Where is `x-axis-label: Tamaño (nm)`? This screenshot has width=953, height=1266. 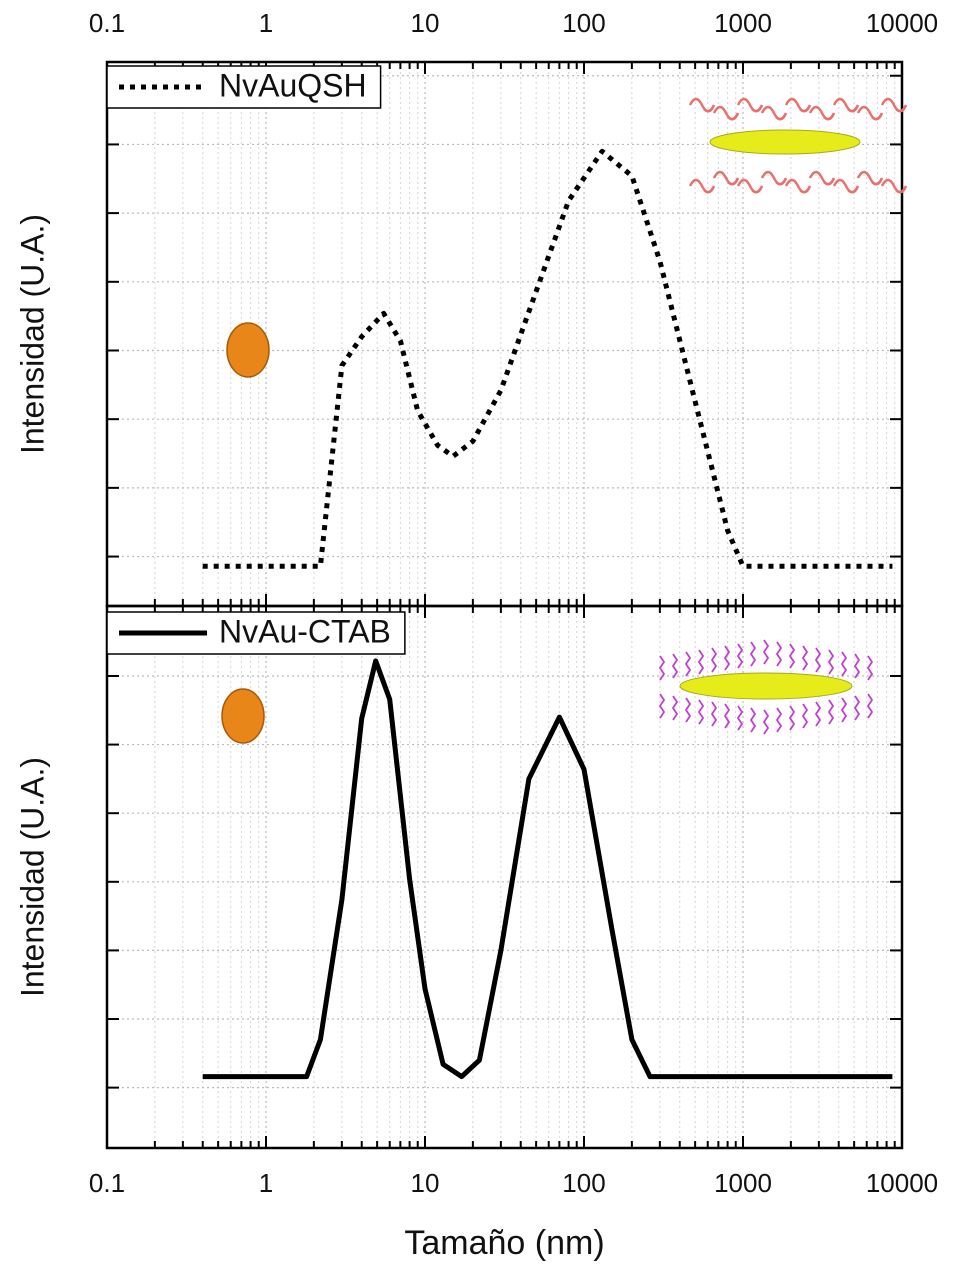 x-axis-label: Tamaño (nm) is located at coordinates (504, 1243).